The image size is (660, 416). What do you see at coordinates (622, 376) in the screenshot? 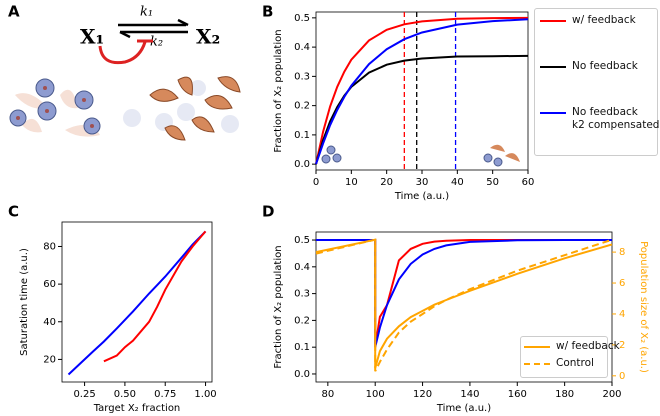
I see `y2-tick-label: 0` at bounding box center [622, 376].